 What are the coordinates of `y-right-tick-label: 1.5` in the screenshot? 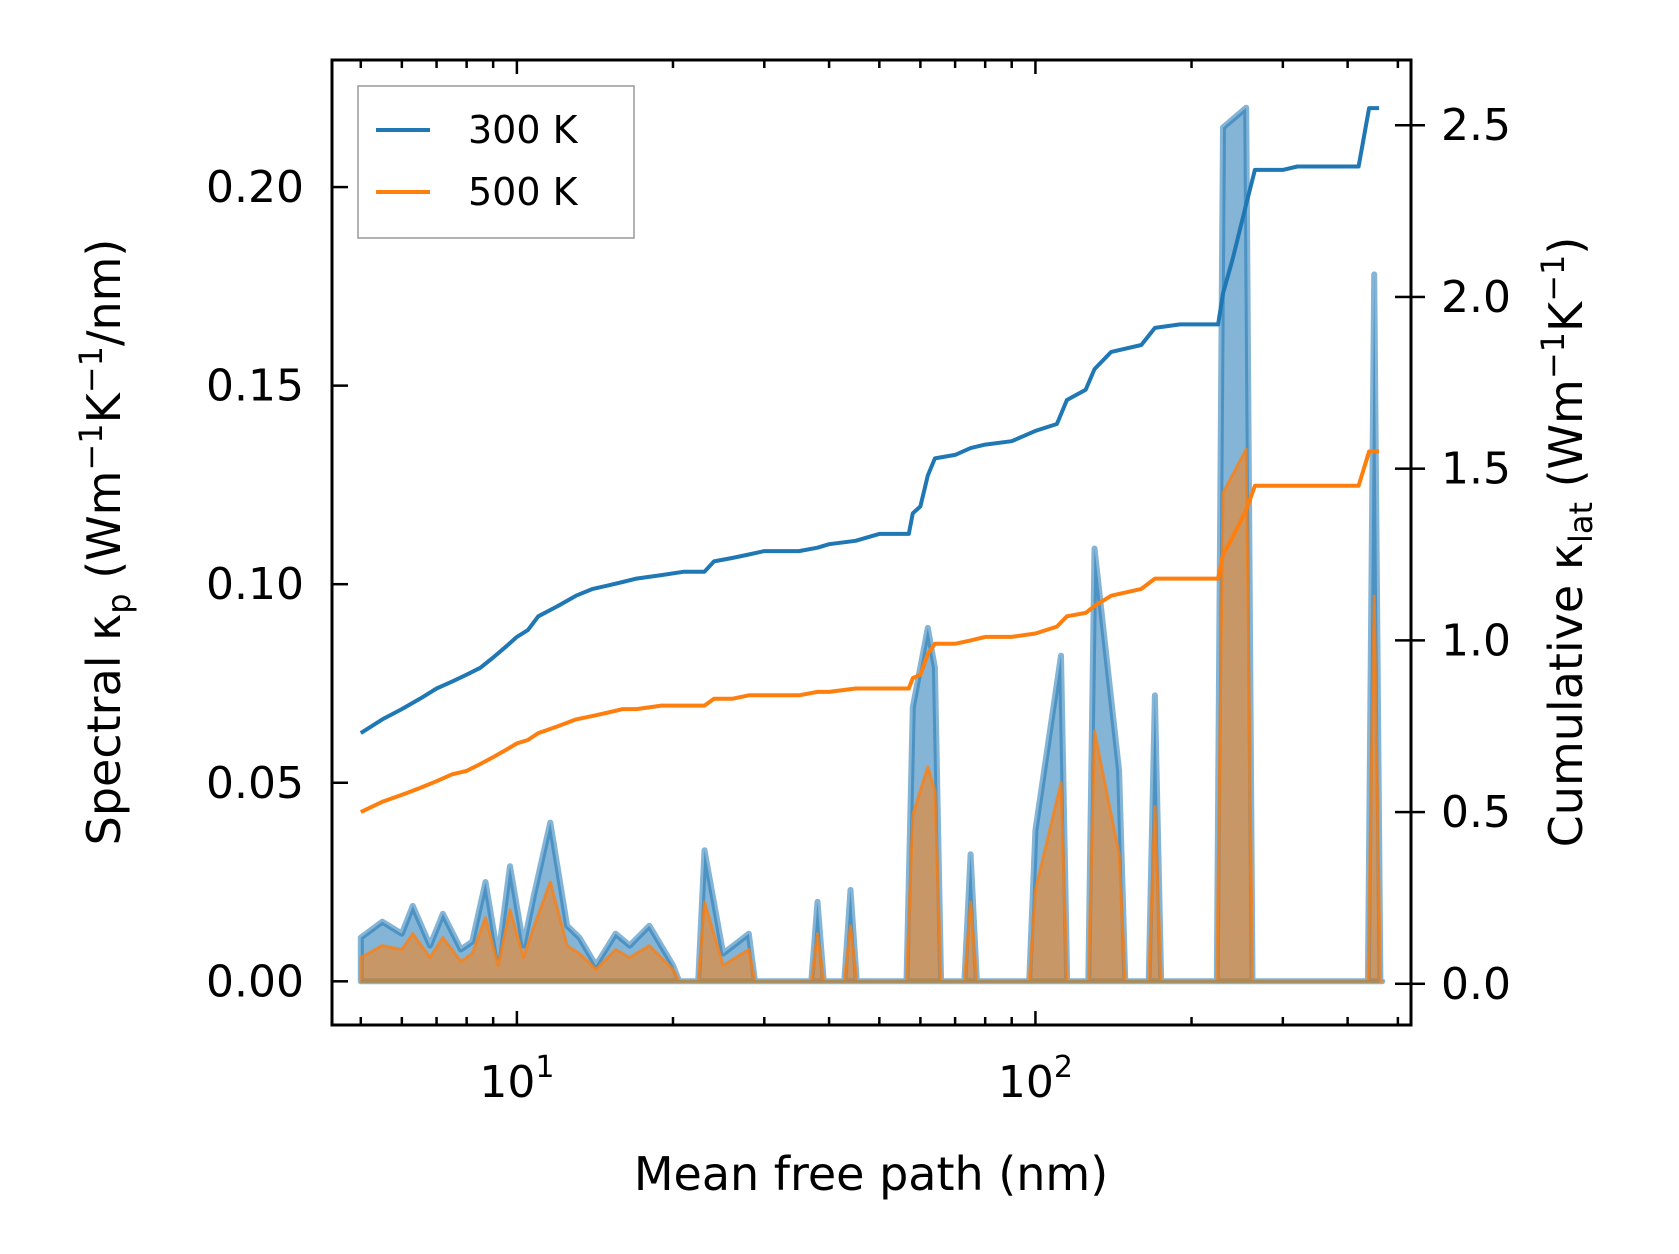 It's located at (1476, 469).